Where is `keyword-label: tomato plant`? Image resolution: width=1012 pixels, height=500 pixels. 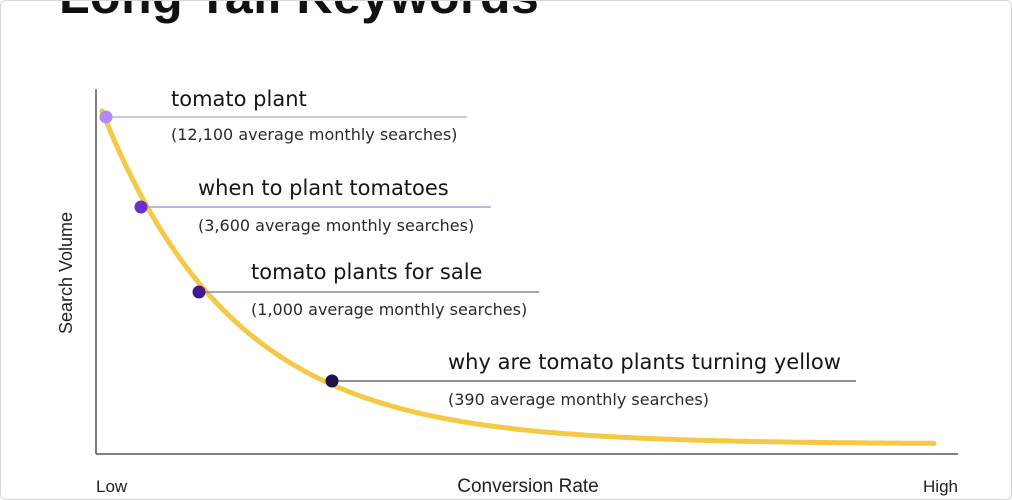
keyword-label: tomato plant is located at coordinates (239, 99).